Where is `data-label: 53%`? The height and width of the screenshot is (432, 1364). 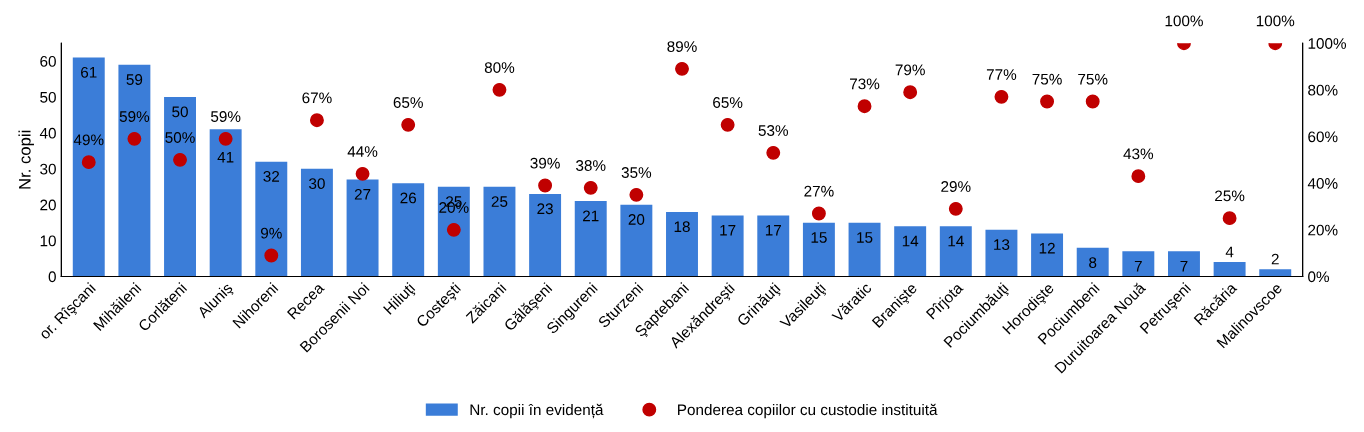 data-label: 53% is located at coordinates (773, 130).